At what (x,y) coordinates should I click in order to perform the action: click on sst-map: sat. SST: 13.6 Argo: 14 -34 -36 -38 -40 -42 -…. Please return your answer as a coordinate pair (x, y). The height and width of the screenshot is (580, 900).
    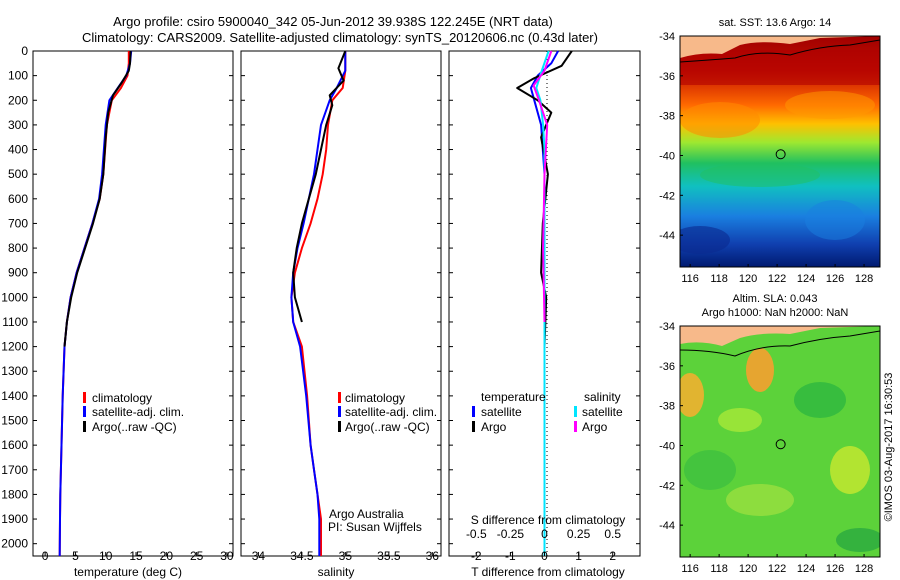
    Looking at the image, I should click on (770, 151).